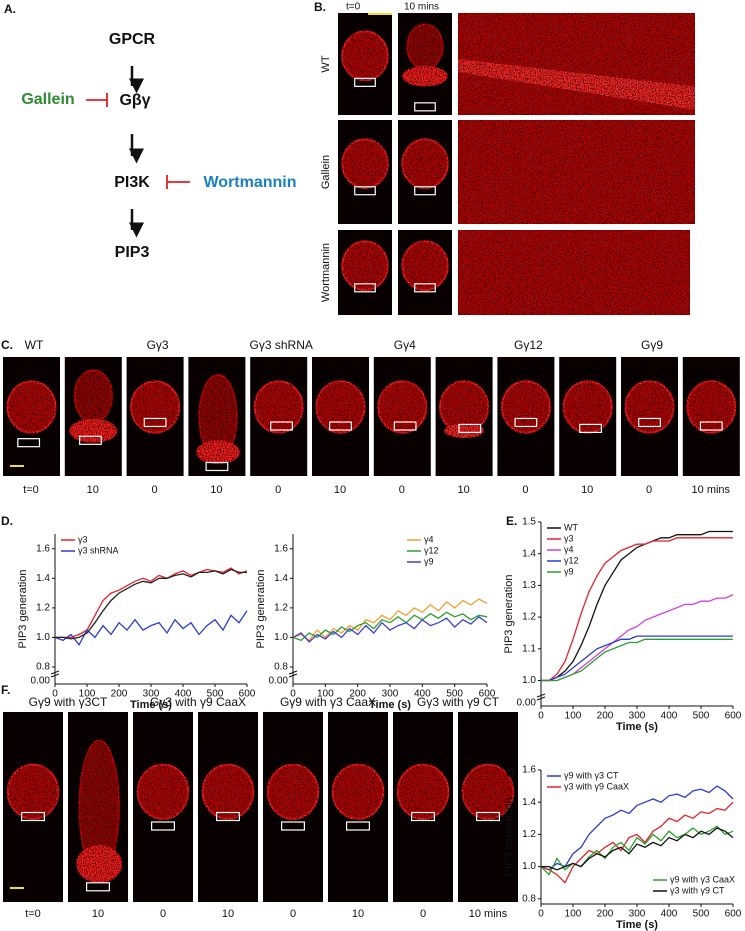 The image size is (745, 931). I want to click on x-tick-label: 300, so click(151, 694).